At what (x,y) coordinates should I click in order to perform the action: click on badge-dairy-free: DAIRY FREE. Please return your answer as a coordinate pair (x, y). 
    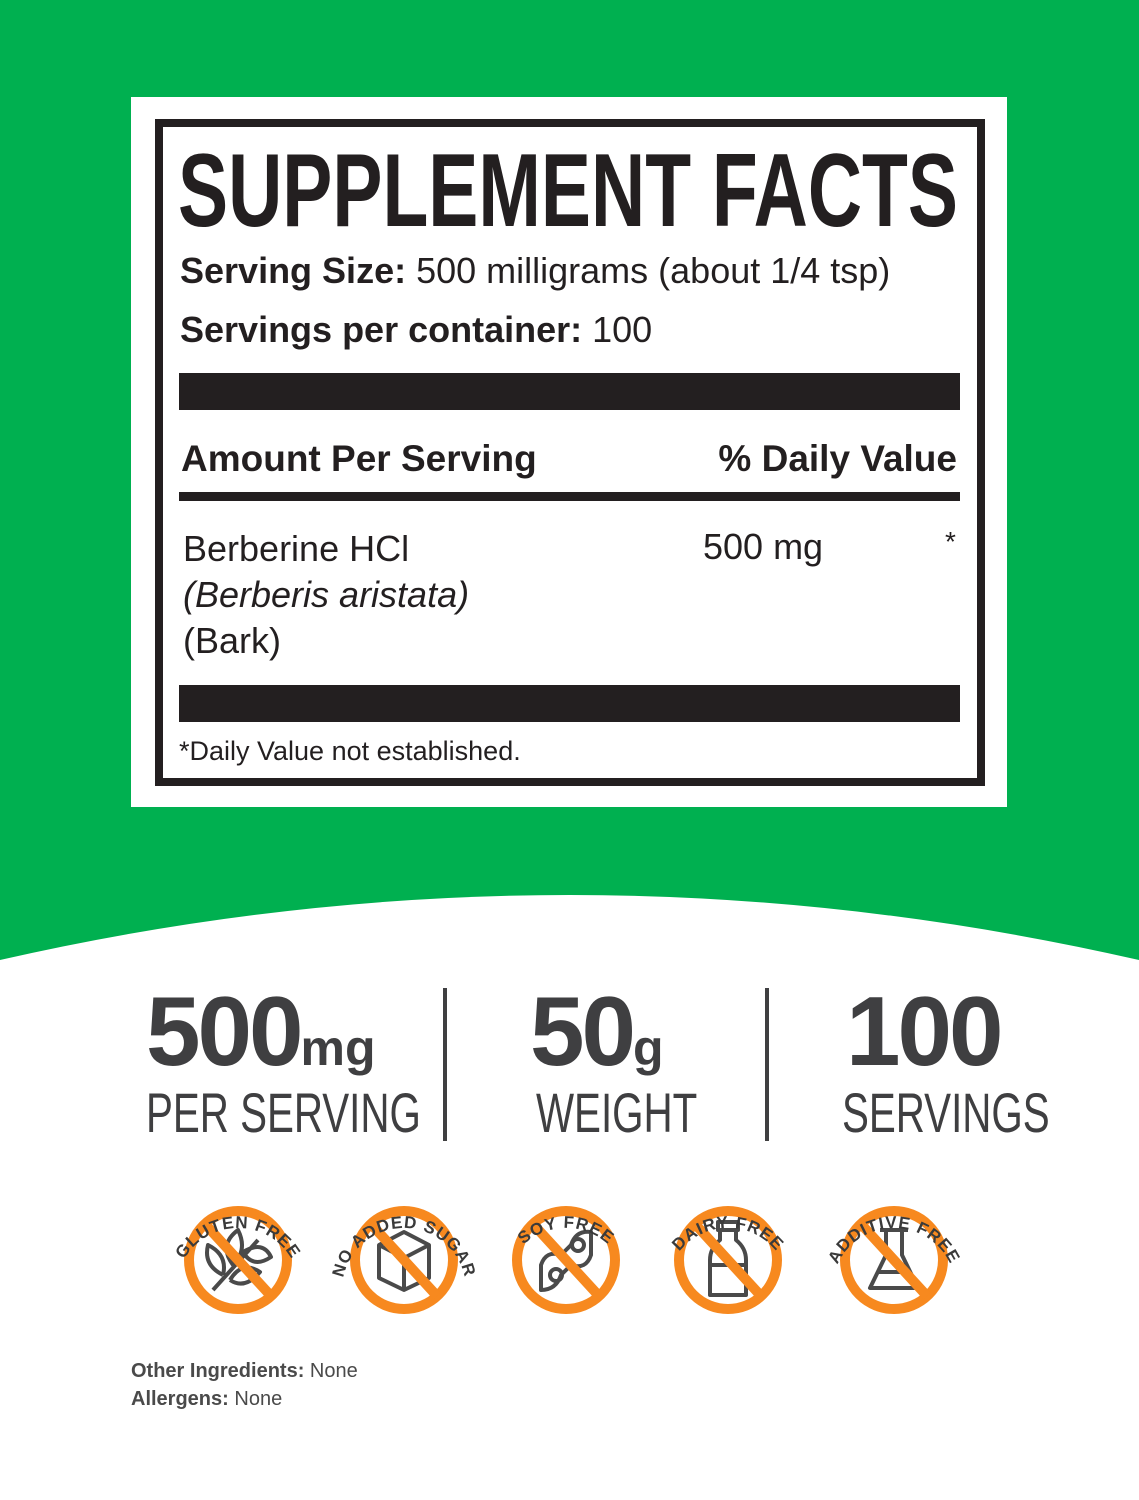
    Looking at the image, I should click on (728, 1260).